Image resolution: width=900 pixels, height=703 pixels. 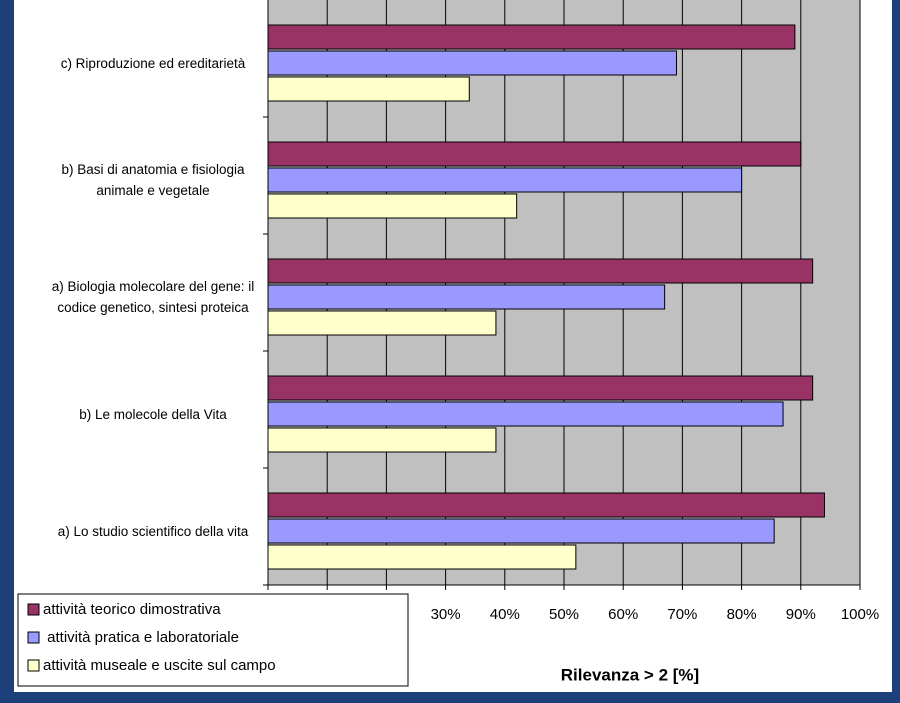 What do you see at coordinates (742, 614) in the screenshot?
I see `x-tick-label: 80%` at bounding box center [742, 614].